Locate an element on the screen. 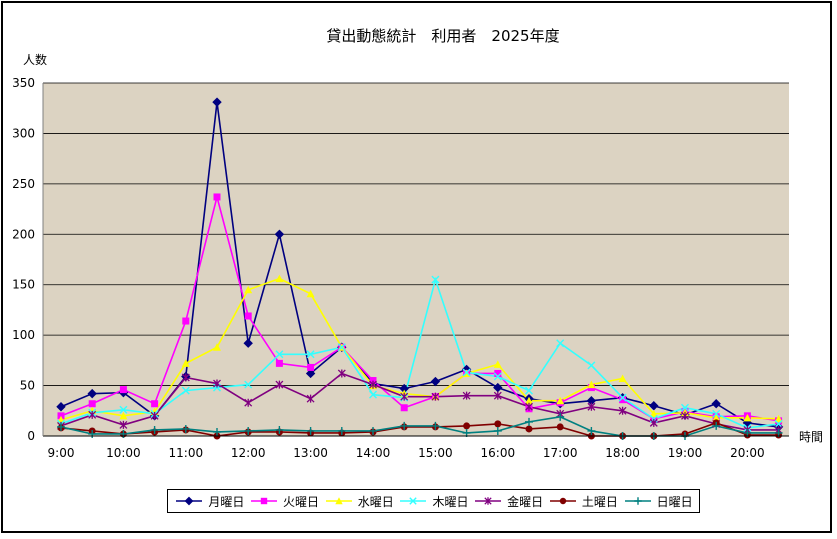 The image size is (837, 539). legend-label: 水曜日 is located at coordinates (375, 501).